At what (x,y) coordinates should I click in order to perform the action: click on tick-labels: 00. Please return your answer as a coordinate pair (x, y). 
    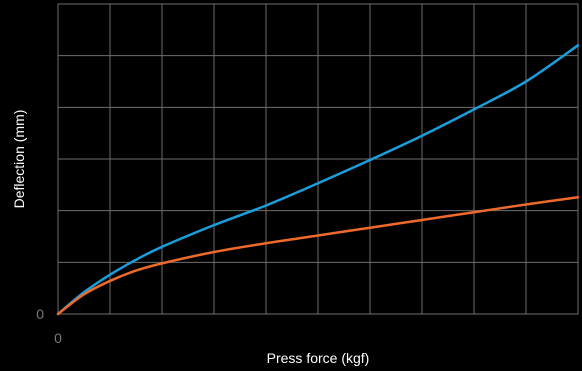
    Looking at the image, I should click on (49, 326).